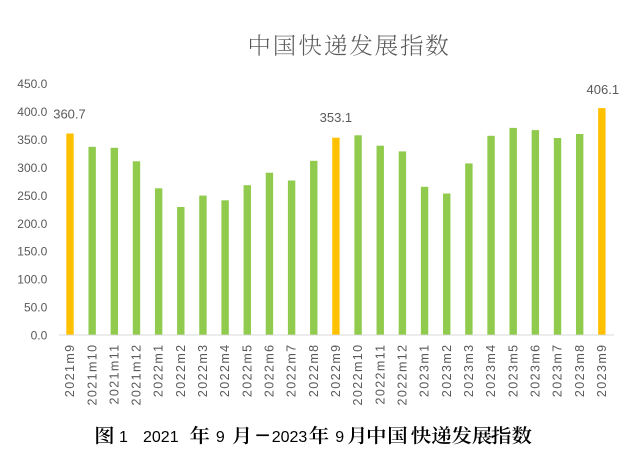  I want to click on svg-text: 50.0, so click(36, 308).